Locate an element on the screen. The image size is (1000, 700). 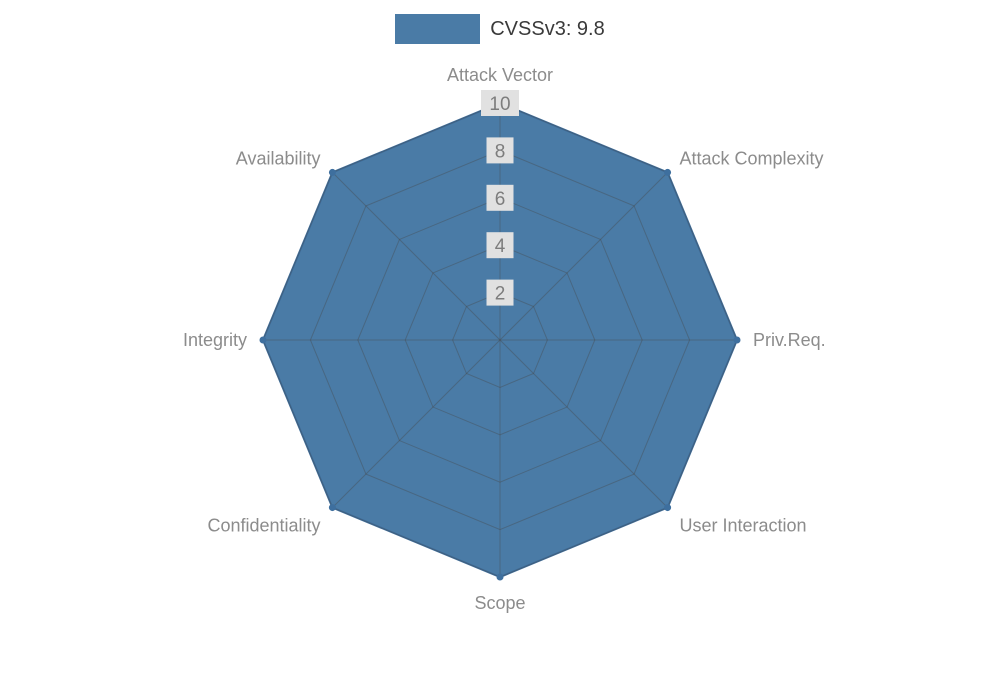
tick-label: 10 is located at coordinates (499, 104).